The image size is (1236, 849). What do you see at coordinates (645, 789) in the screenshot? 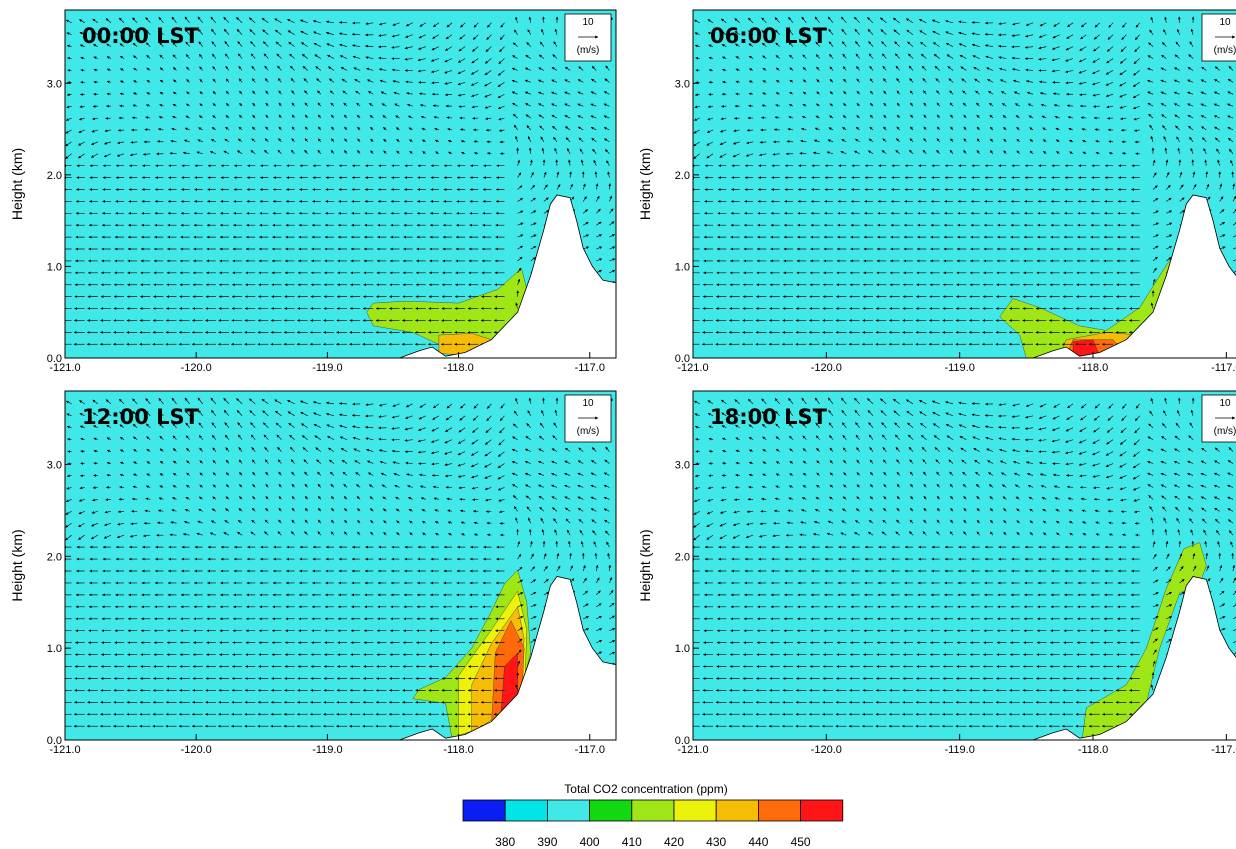
I see `colorbar-title: Total CO2 concentration (ppm)` at bounding box center [645, 789].